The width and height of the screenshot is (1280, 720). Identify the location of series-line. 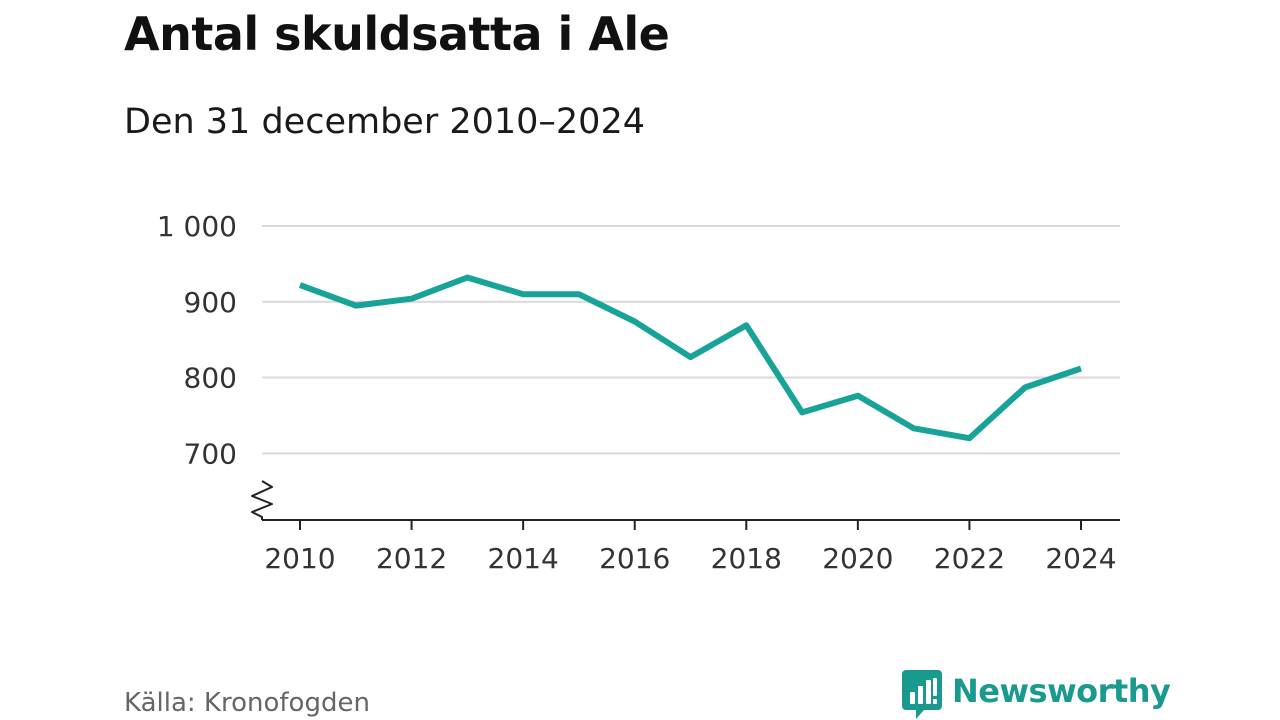
(690, 358).